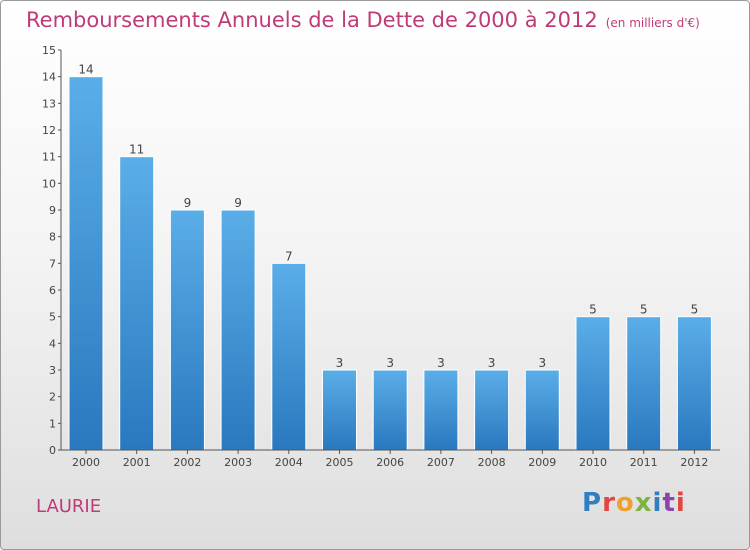  Describe the element at coordinates (592, 503) in the screenshot. I see `logo-letter: P` at that location.